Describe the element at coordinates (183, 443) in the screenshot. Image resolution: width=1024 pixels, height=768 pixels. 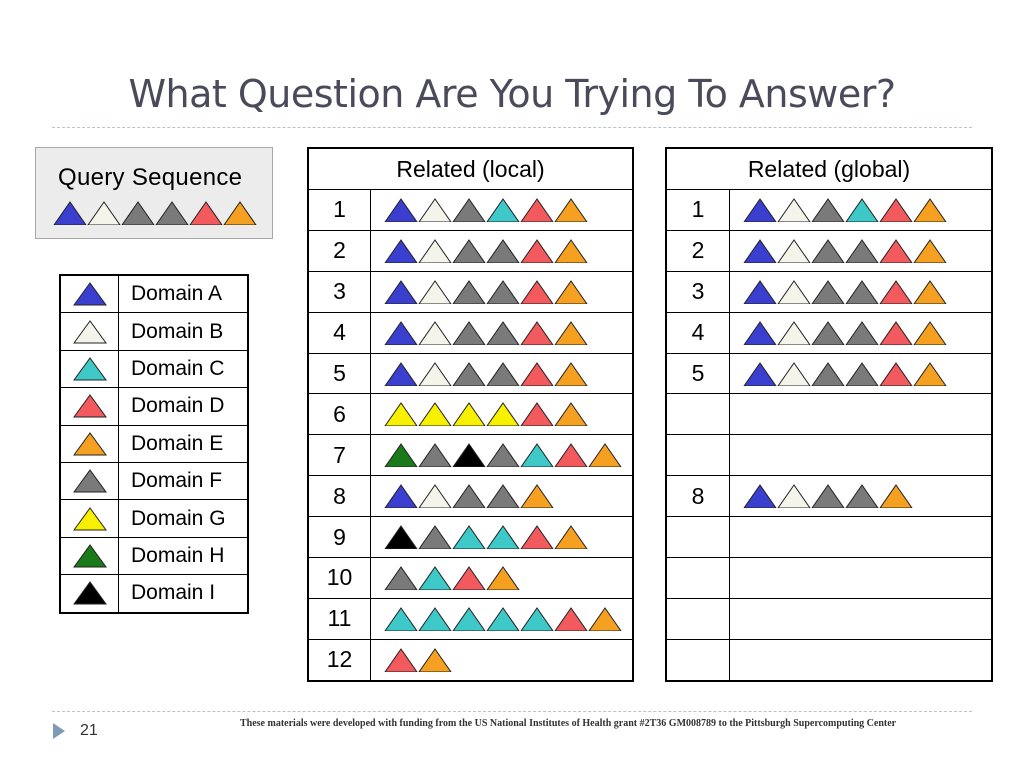
I see `legend-label: Domain E` at that location.